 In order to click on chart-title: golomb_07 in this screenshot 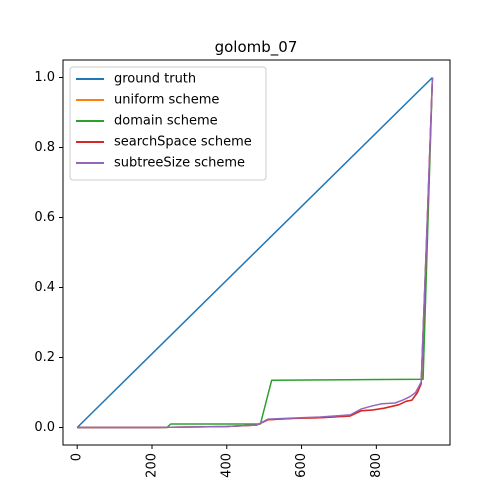, I will do `click(256, 47)`.